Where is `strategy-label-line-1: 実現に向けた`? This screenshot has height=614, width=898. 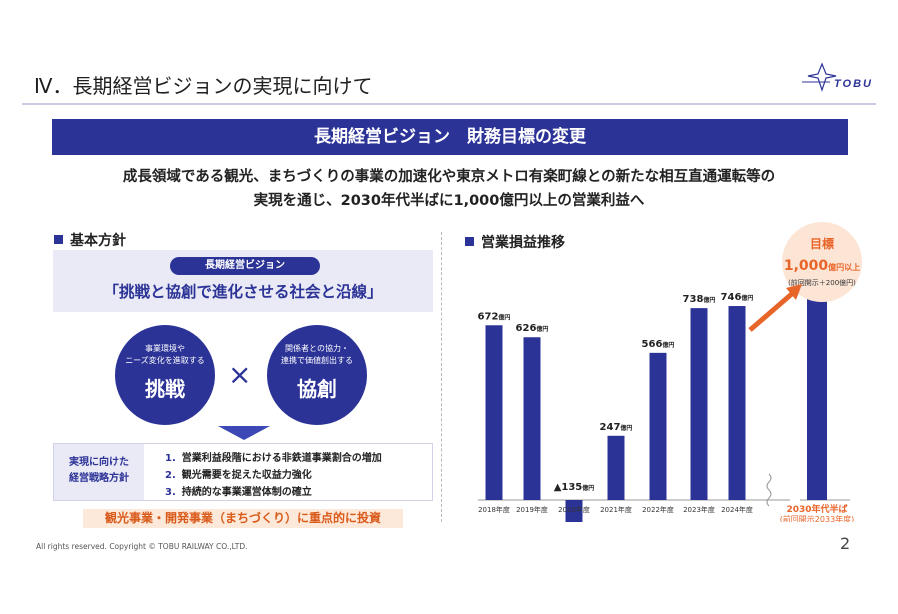
strategy-label-line-1: 実現に向けた is located at coordinates (99, 462).